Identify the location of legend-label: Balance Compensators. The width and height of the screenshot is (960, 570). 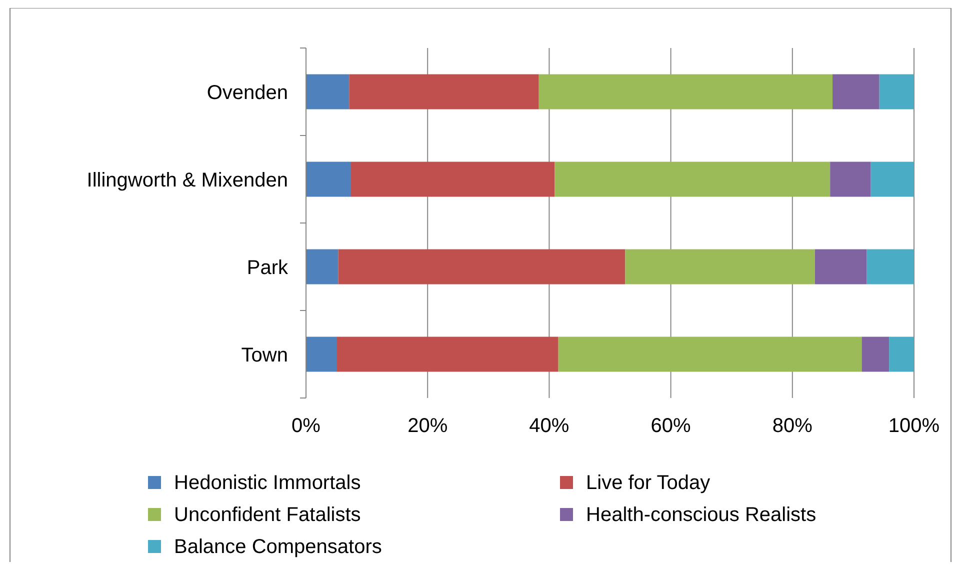
(278, 547).